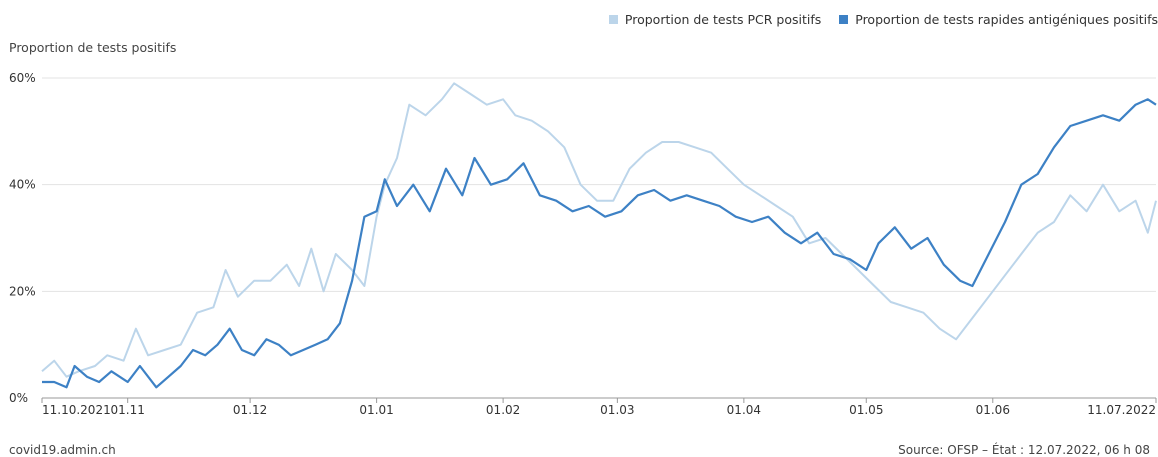  What do you see at coordinates (844, 19) in the screenshot?
I see `legend-swatch-antigen` at bounding box center [844, 19].